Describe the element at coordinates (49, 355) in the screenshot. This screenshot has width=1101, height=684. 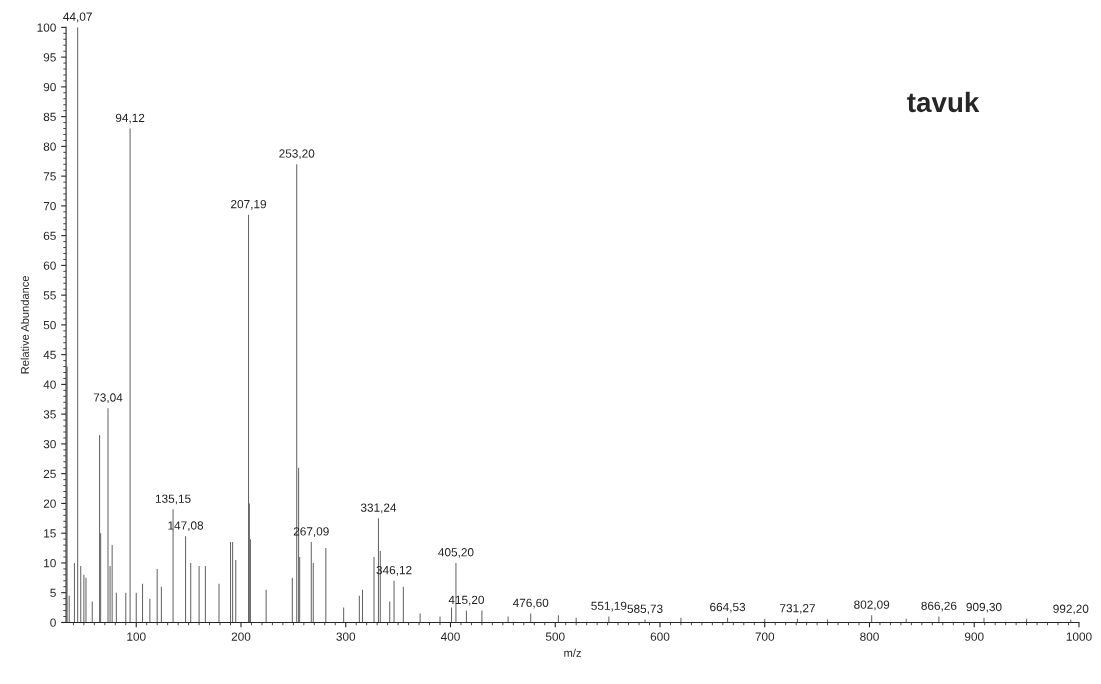
I see `y-tick-label: 45` at that location.